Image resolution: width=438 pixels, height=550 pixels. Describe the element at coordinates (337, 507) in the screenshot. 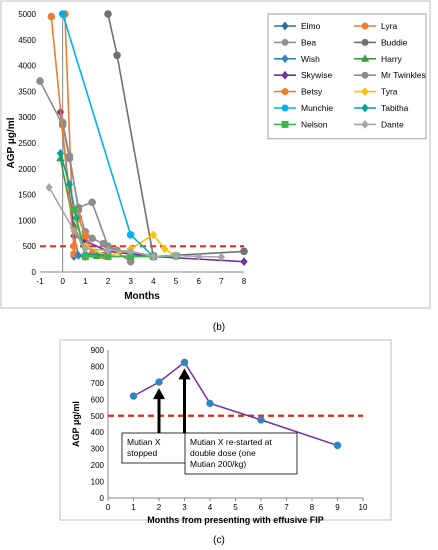

I see `chart-c-x-tick-label: 9` at that location.